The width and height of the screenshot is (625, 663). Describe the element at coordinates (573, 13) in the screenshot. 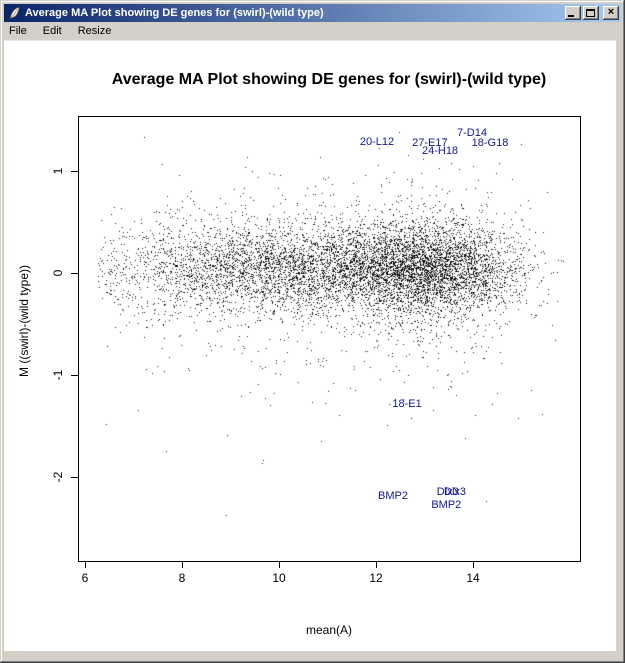

I see `minimize-button` at that location.